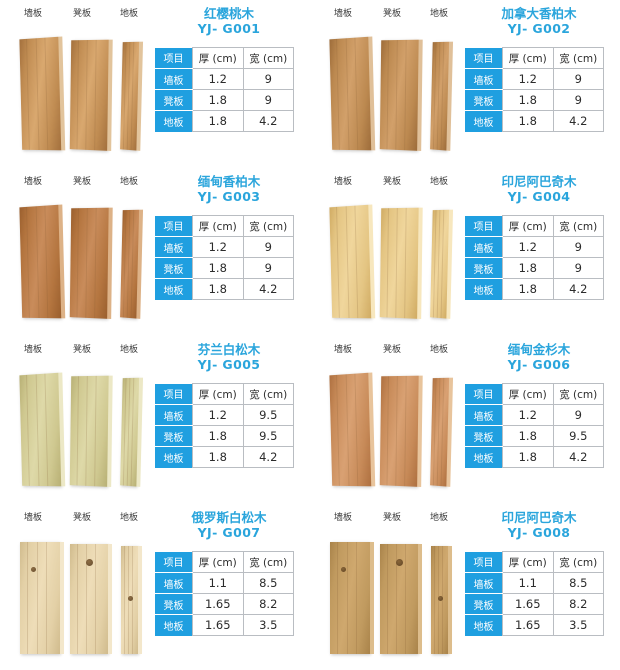 Image resolution: width=620 pixels, height=670 pixels. I want to click on cell-width: 4.2, so click(268, 289).